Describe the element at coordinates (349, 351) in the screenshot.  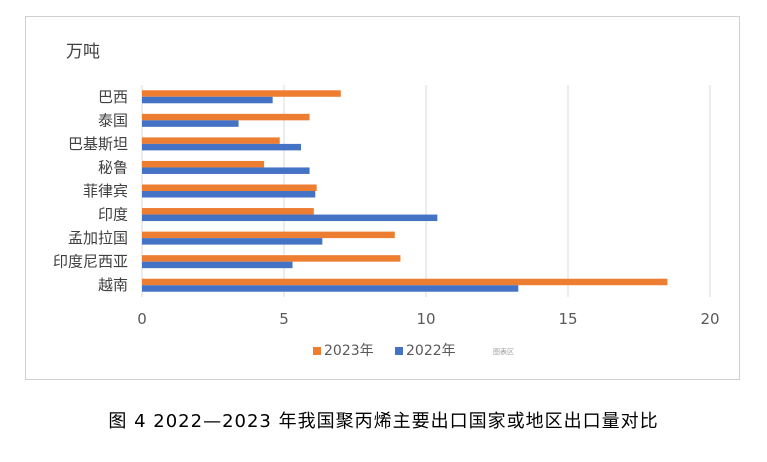
I see `legend-label-2023: 2023年` at that location.